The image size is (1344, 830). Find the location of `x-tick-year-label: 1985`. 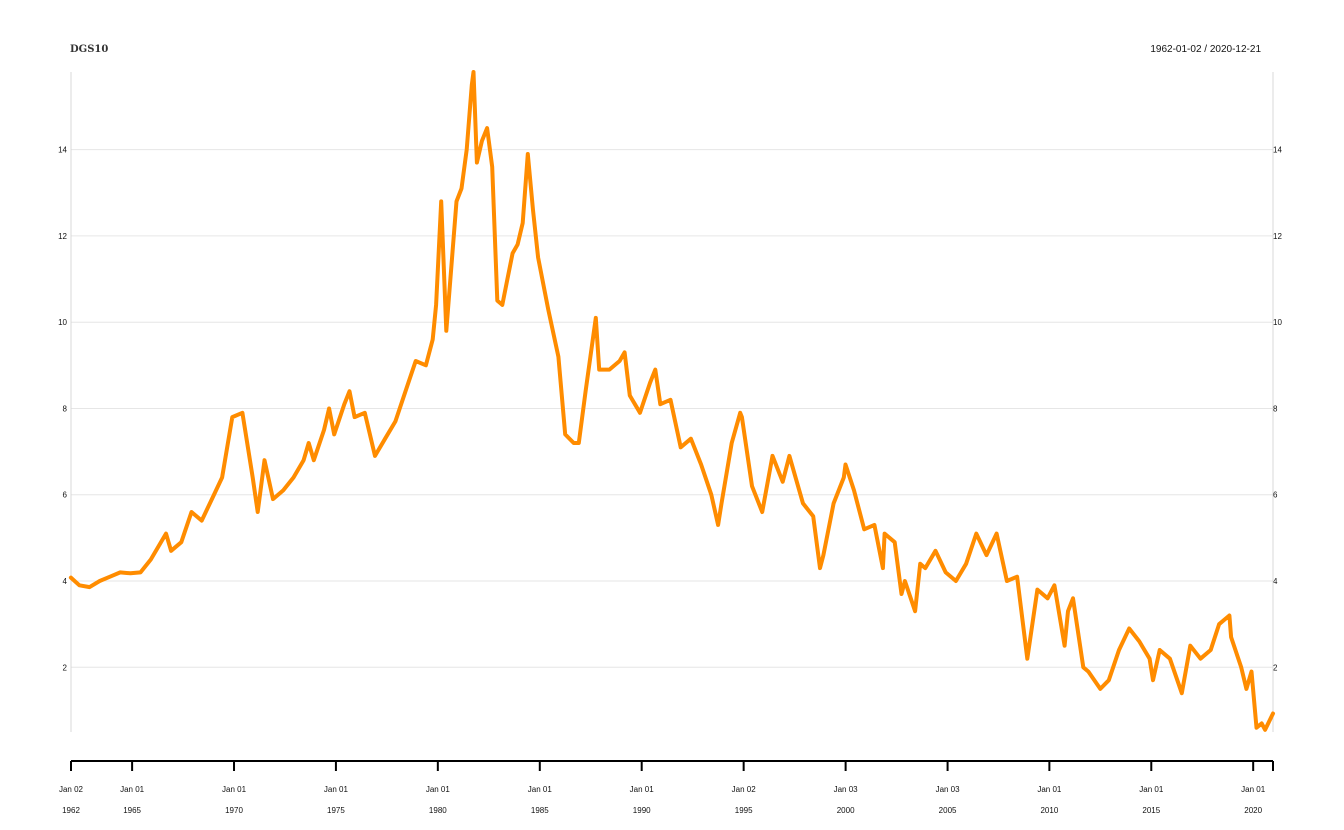

x-tick-year-label: 1985 is located at coordinates (540, 810).